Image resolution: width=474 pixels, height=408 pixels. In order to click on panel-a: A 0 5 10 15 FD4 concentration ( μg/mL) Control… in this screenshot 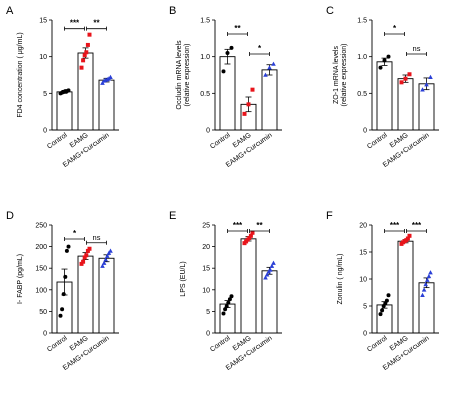, I will do `click(62, 87)`.